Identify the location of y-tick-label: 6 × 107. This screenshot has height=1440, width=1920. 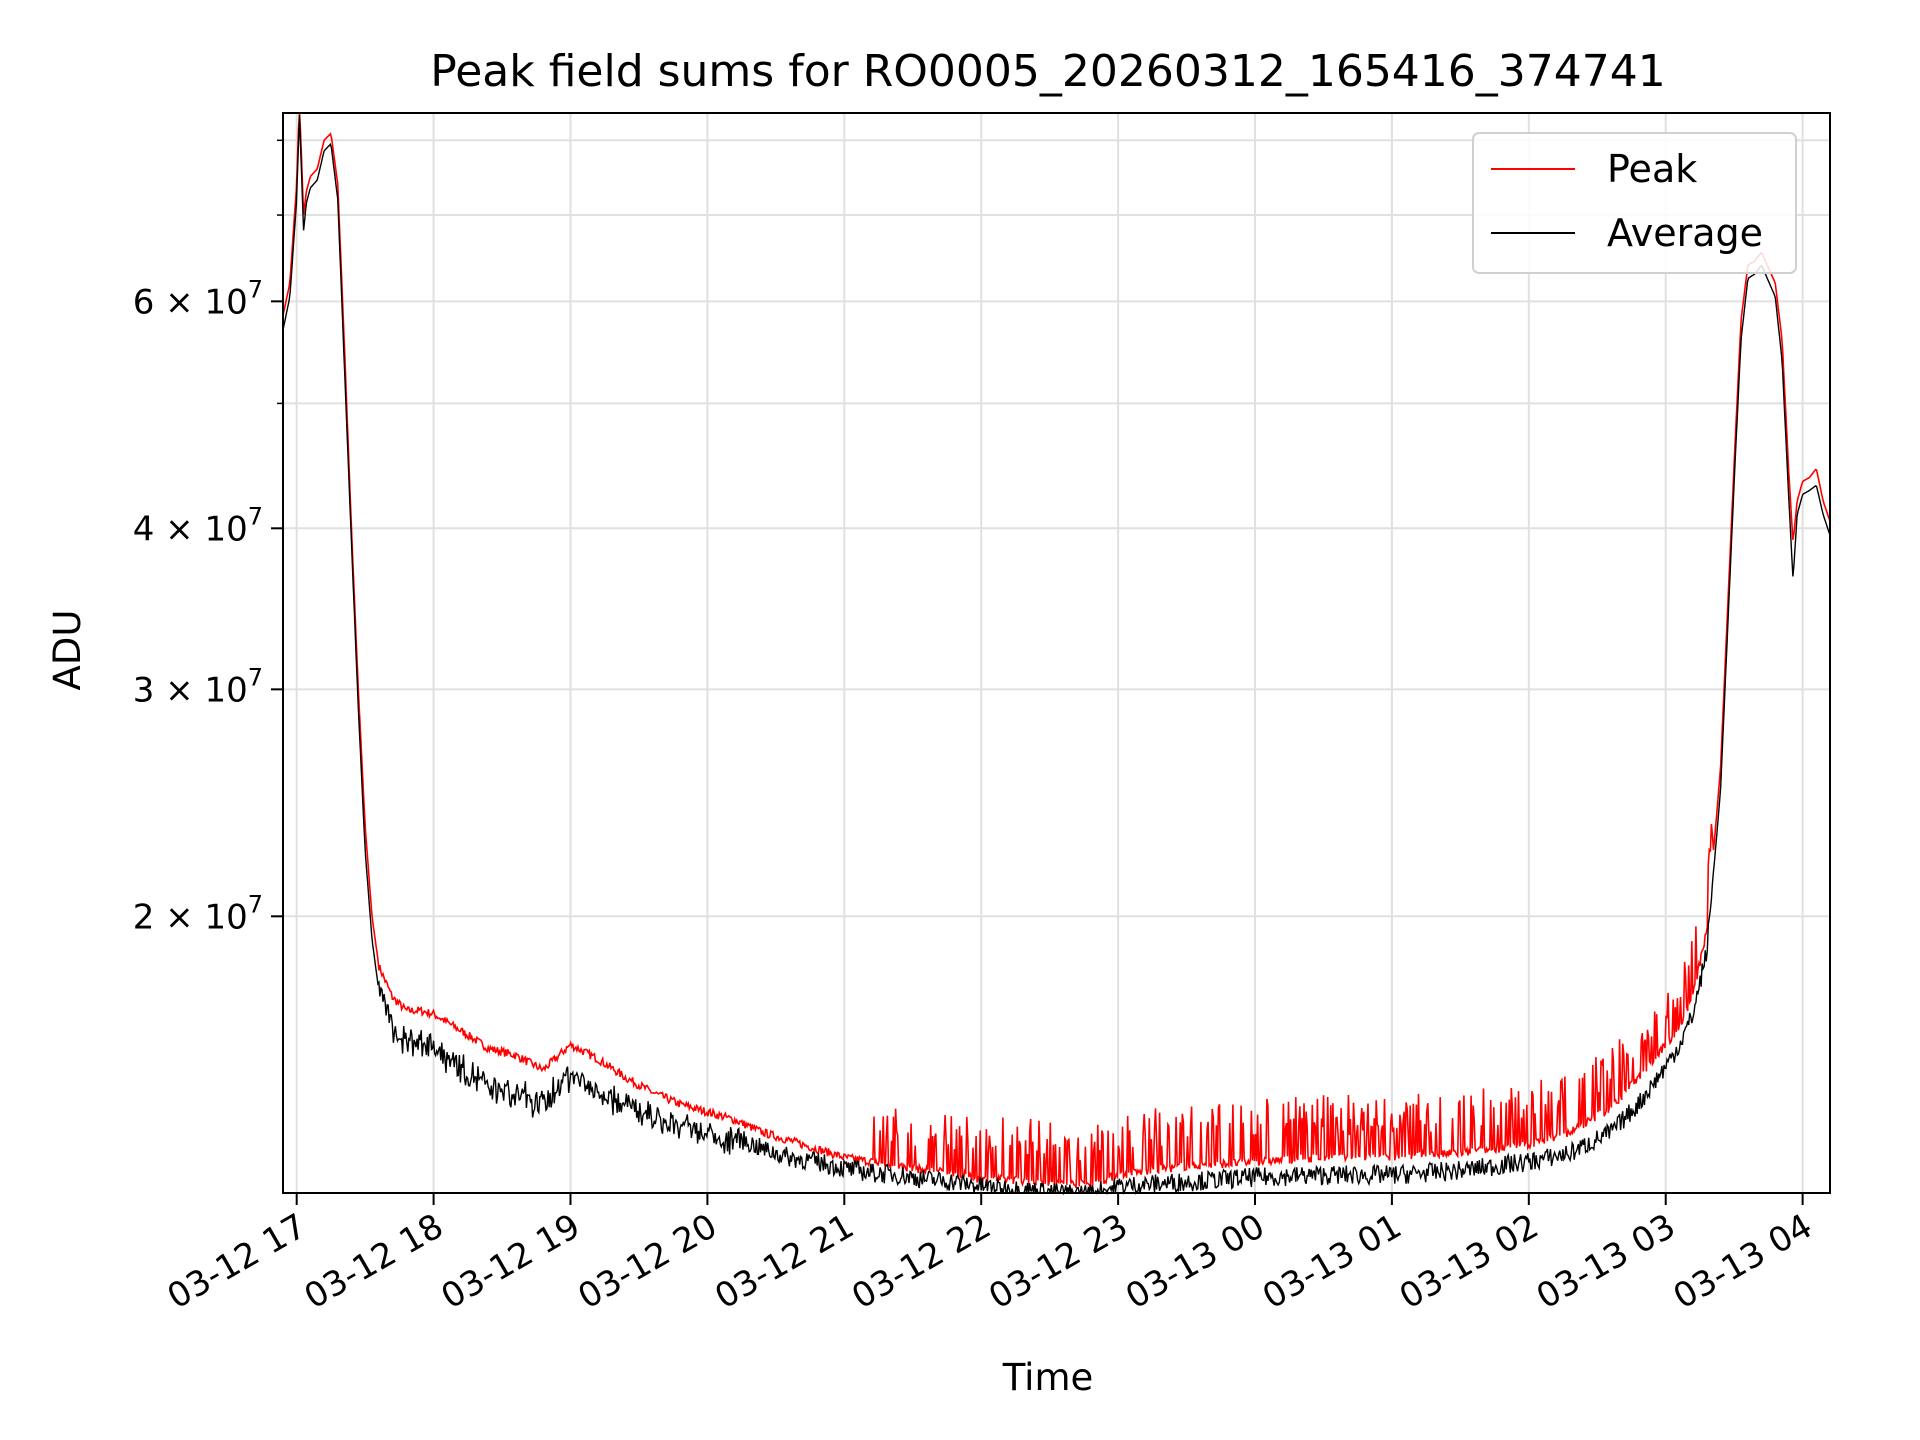
(198, 298).